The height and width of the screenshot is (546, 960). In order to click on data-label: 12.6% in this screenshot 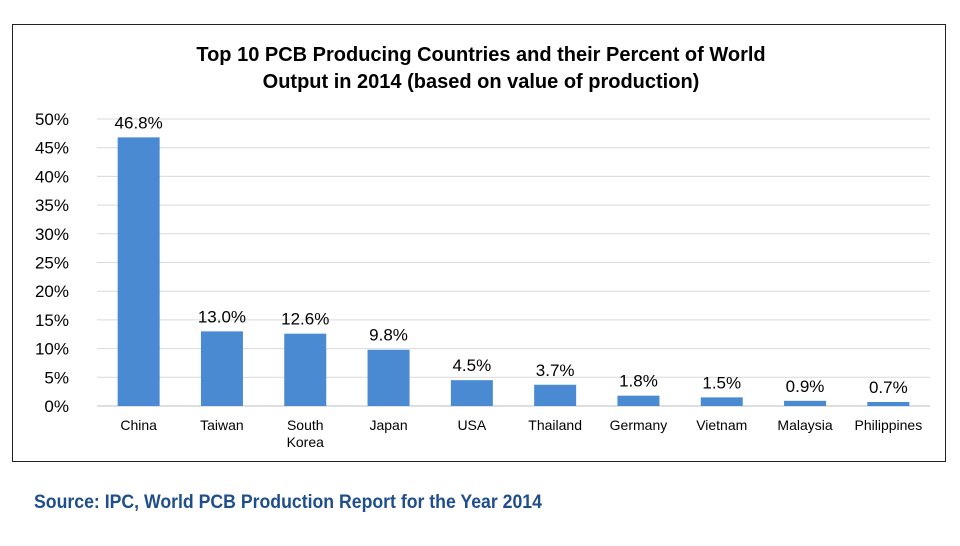, I will do `click(305, 319)`.